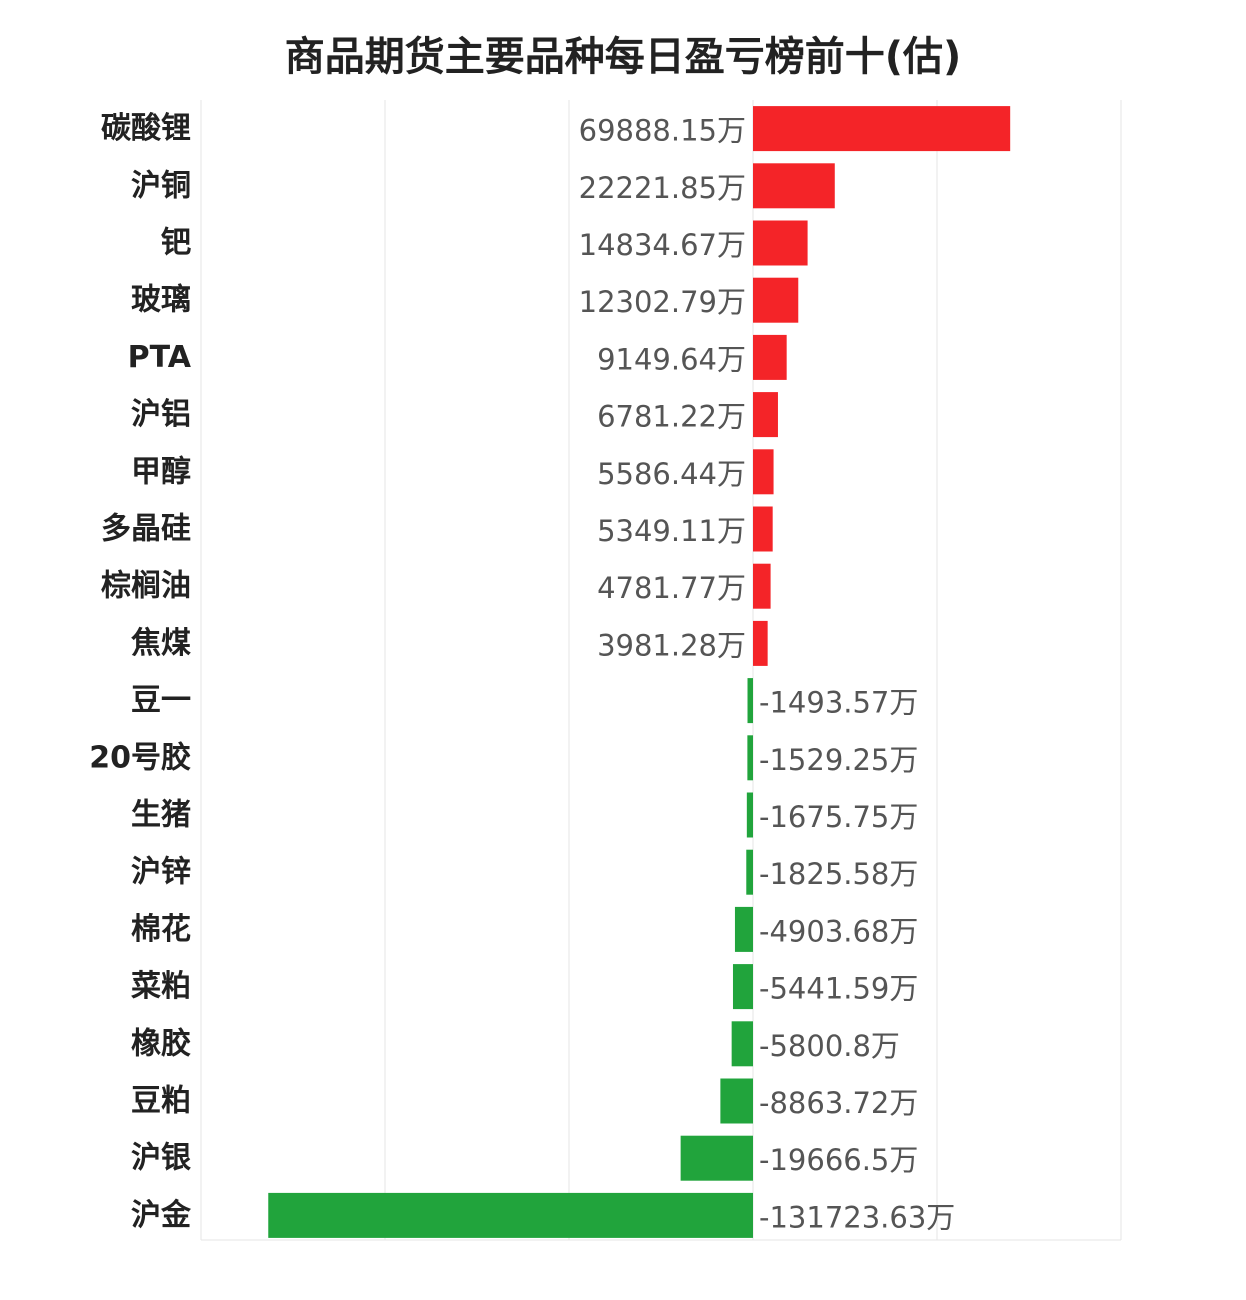  Describe the element at coordinates (161, 643) in the screenshot. I see `category-label: 焦煤` at that location.